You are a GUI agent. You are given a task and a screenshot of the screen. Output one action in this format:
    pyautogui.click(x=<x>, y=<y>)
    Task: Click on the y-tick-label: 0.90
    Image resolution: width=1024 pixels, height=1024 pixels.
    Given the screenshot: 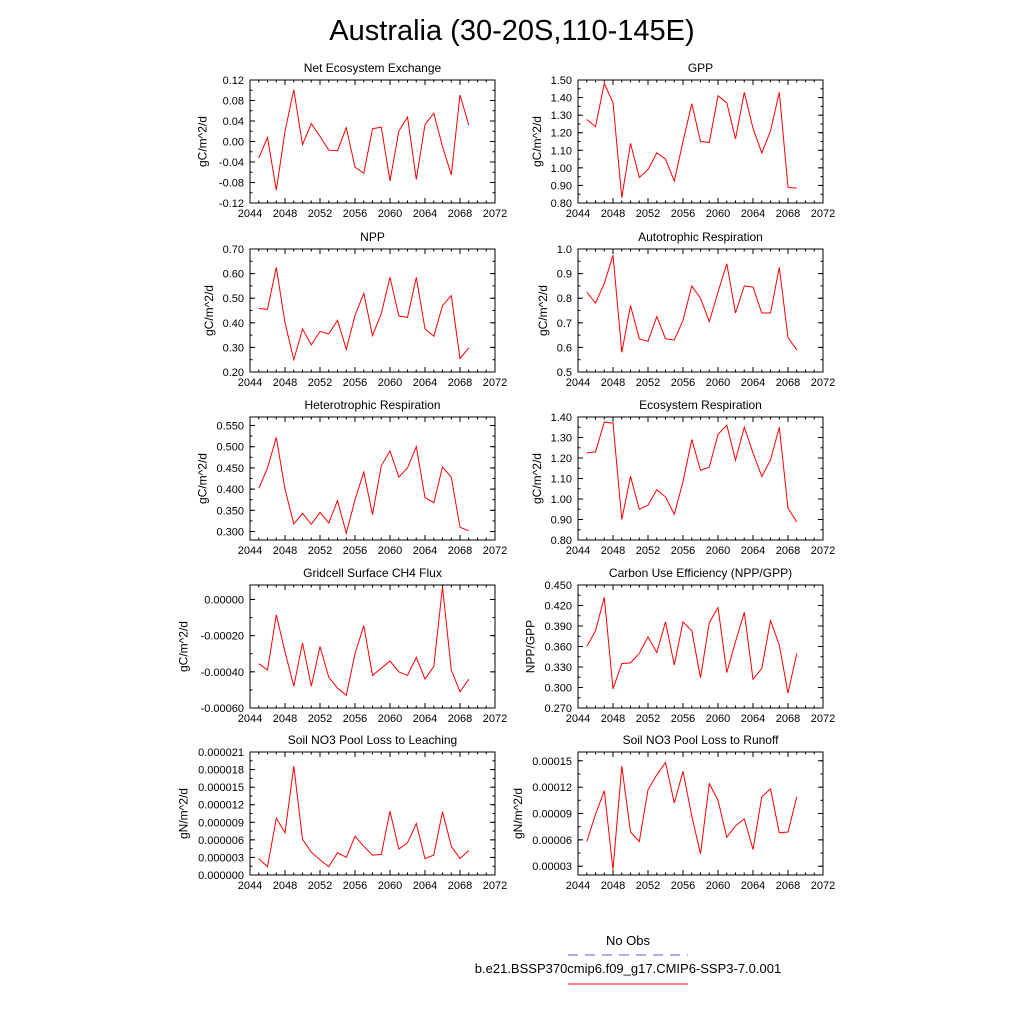 What is the action you would take?
    pyautogui.click(x=561, y=521)
    